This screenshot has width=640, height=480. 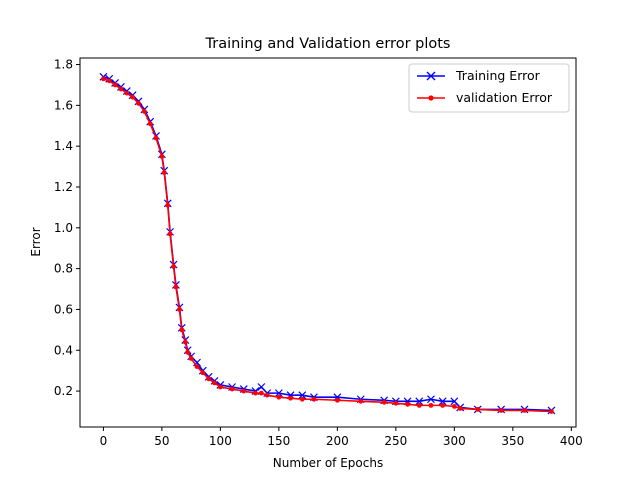 I want to click on y-axis-label: Error, so click(x=36, y=241).